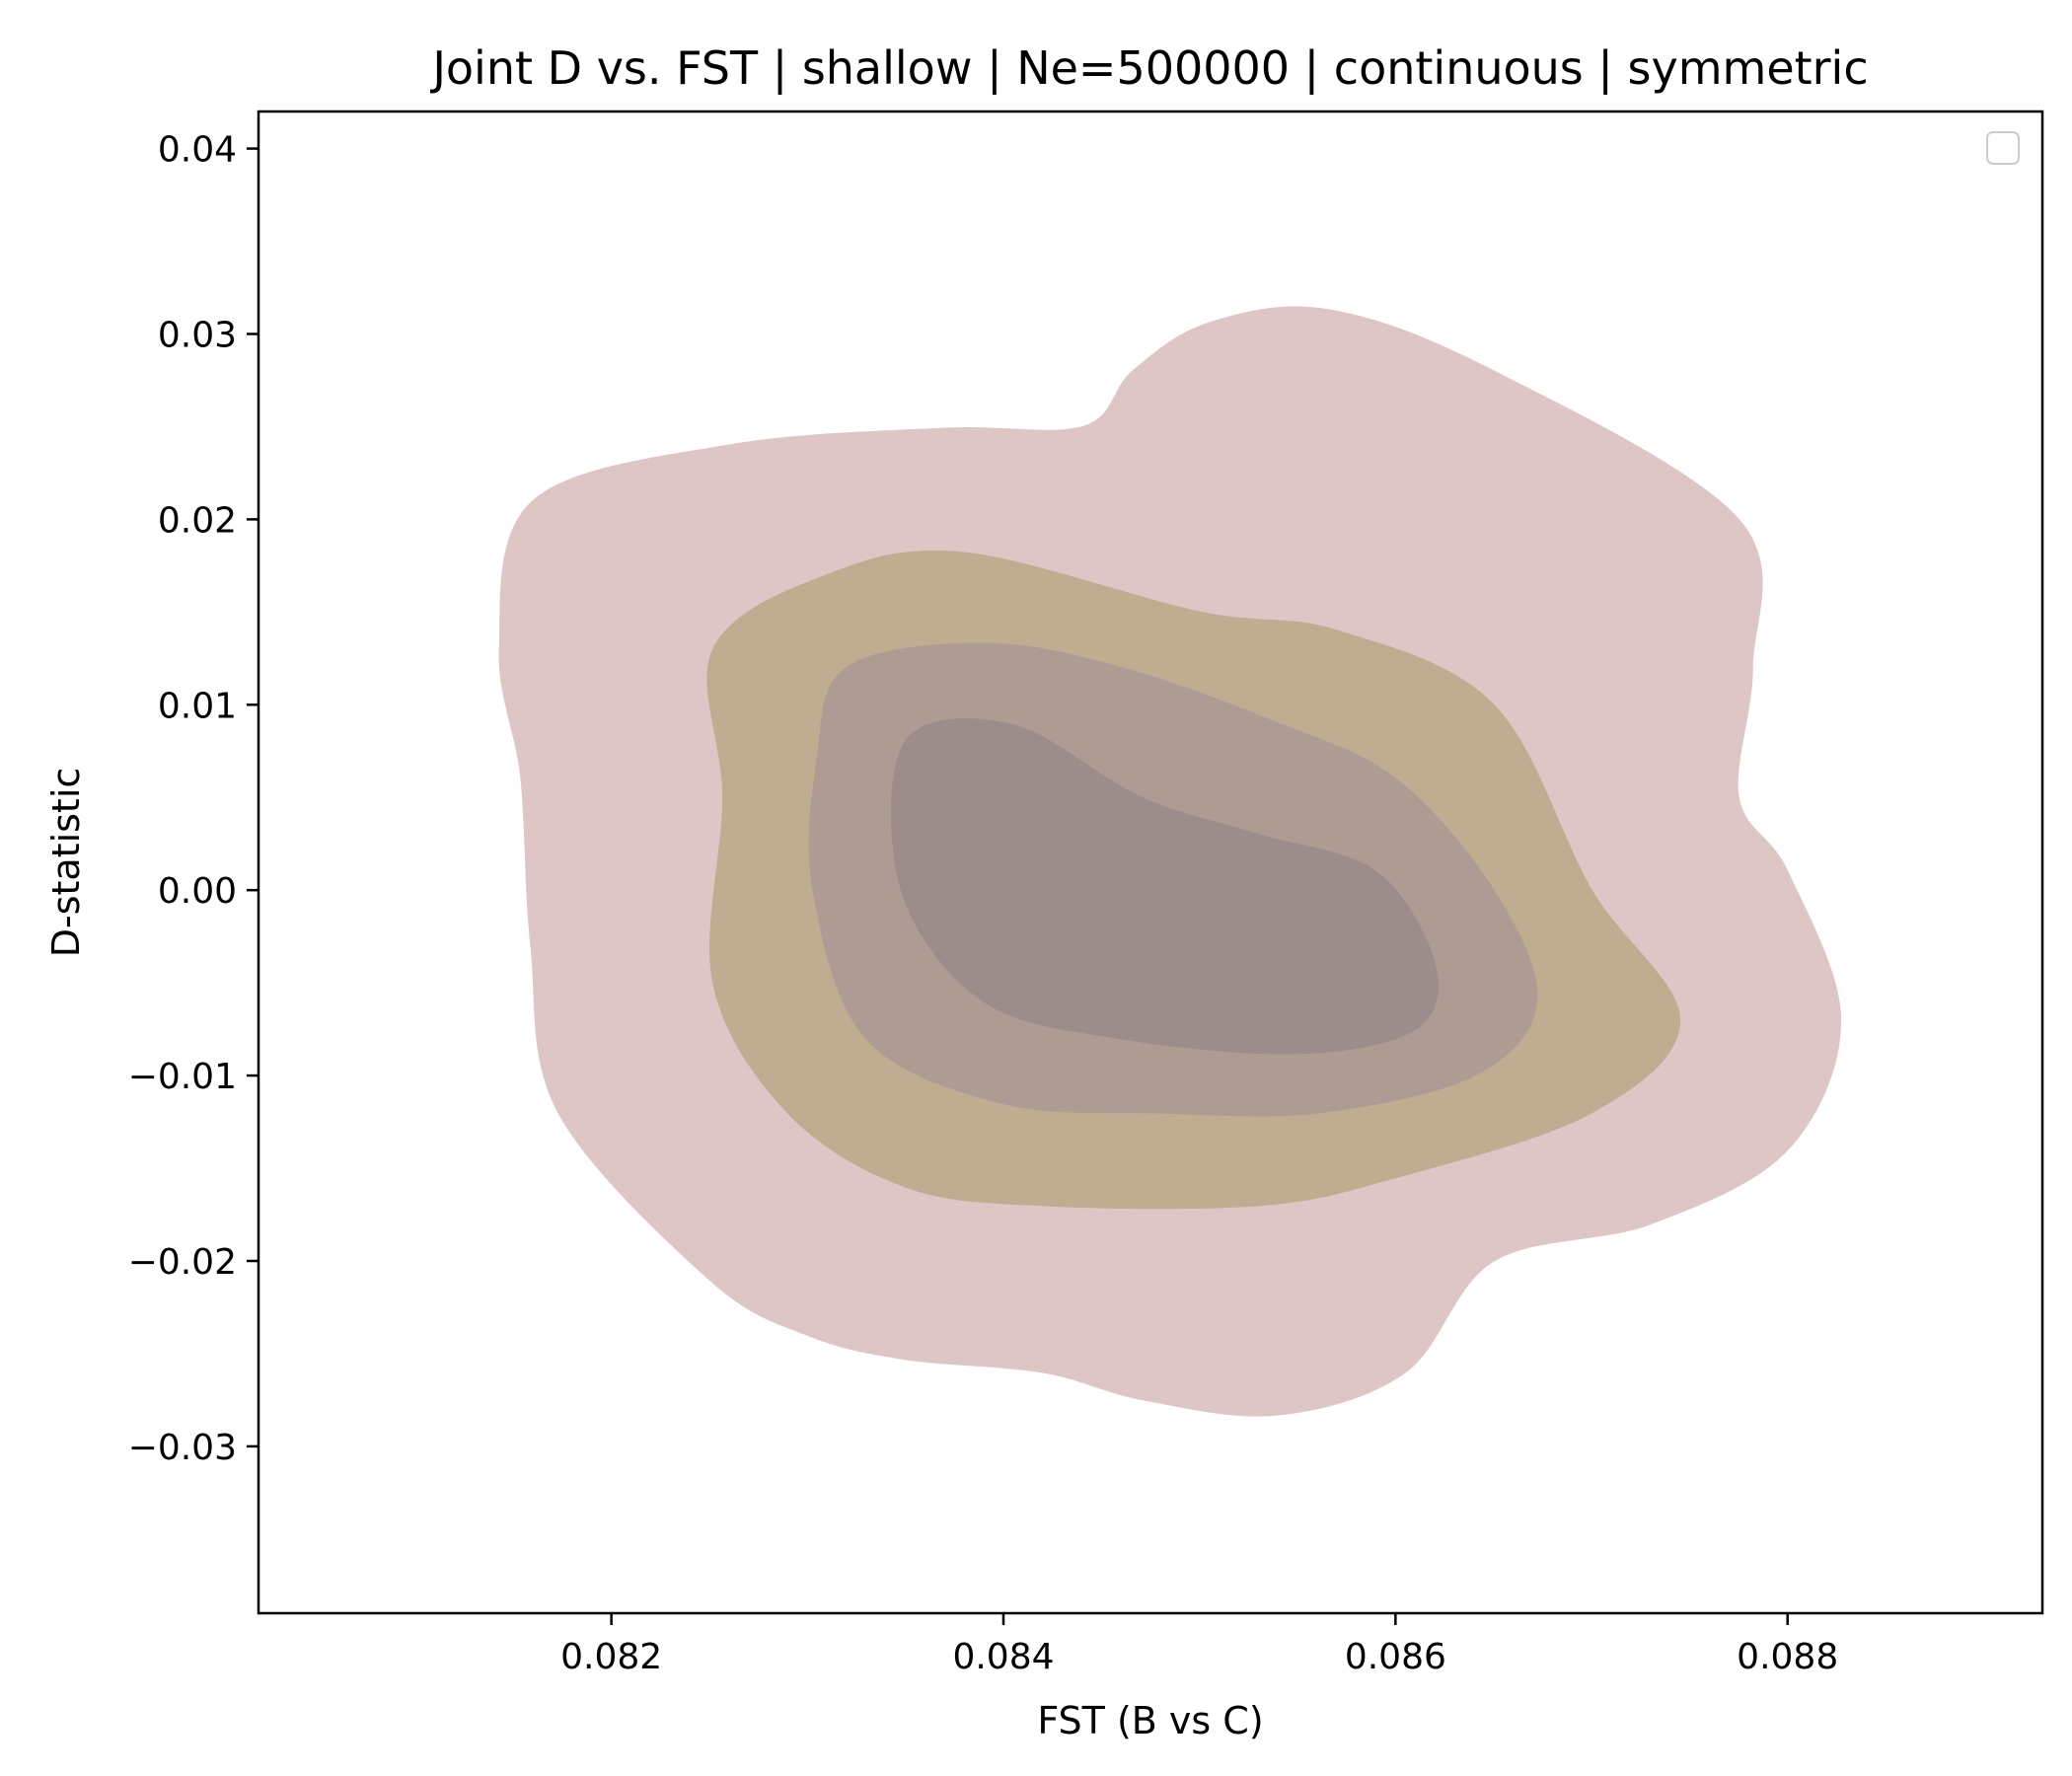  Describe the element at coordinates (1395, 1657) in the screenshot. I see `x-tick-label: 0.086` at that location.